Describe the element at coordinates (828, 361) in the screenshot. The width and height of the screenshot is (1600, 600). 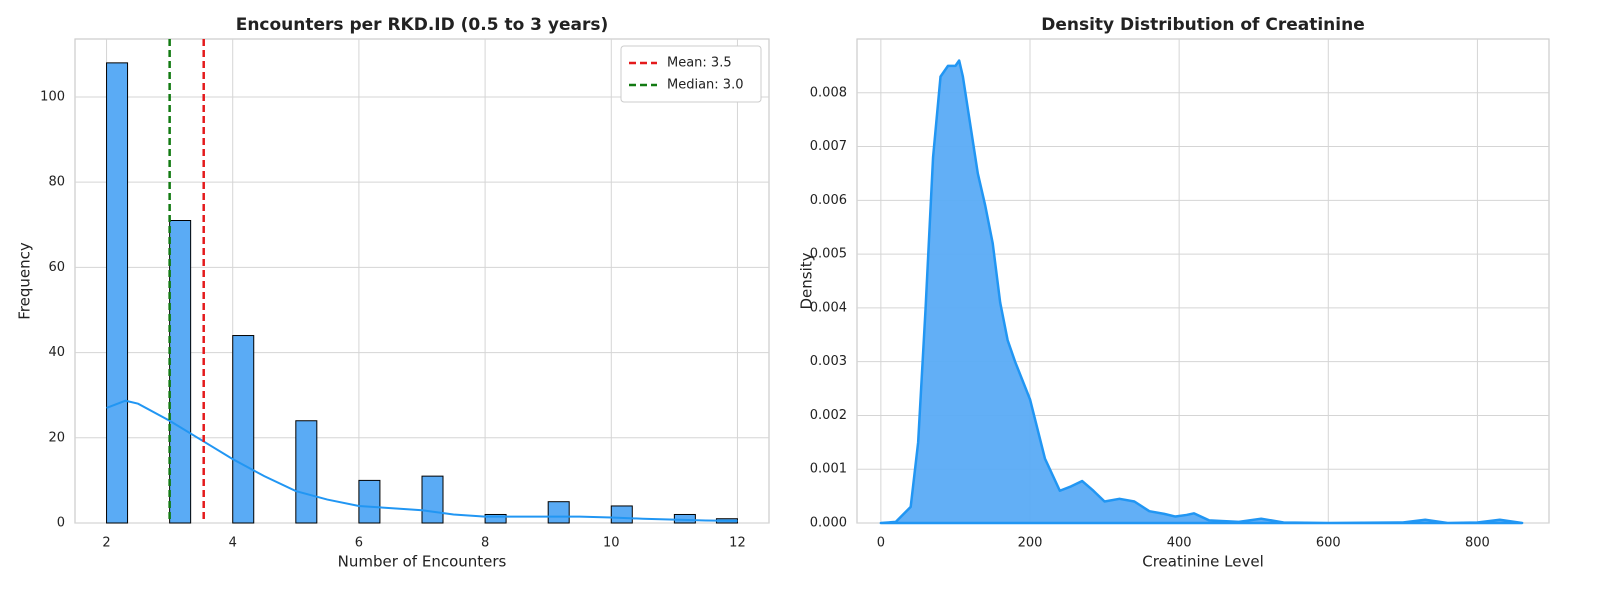
I see `y-tick-label: 0.003` at that location.